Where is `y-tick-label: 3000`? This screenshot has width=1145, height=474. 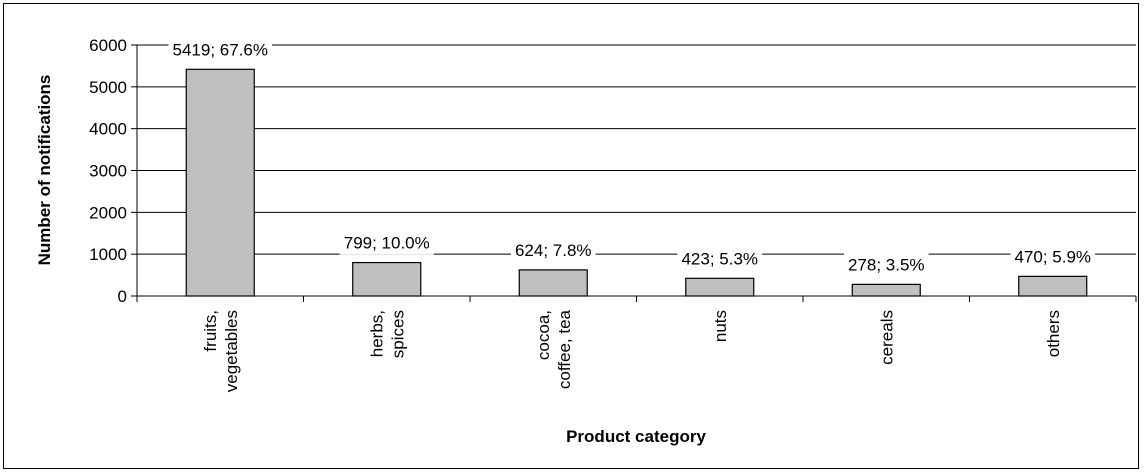 y-tick-label: 3000 is located at coordinates (108, 171).